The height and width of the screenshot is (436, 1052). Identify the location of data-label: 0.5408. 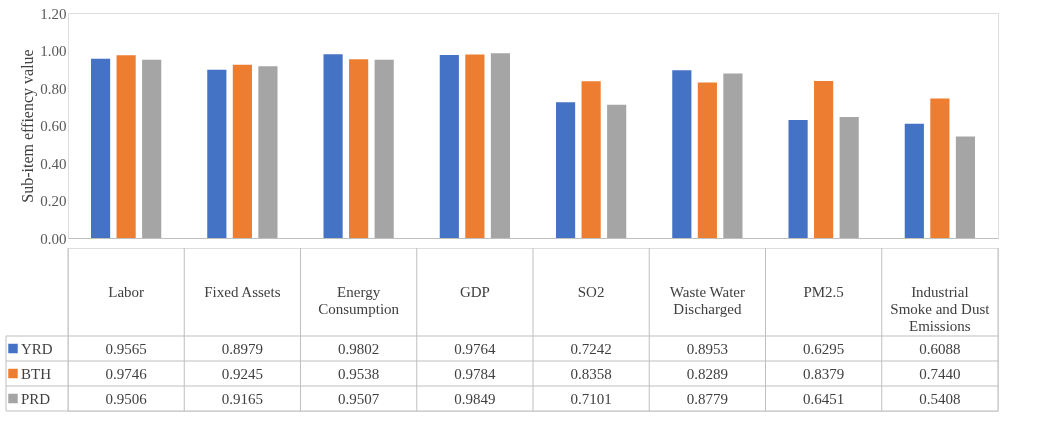
(940, 398).